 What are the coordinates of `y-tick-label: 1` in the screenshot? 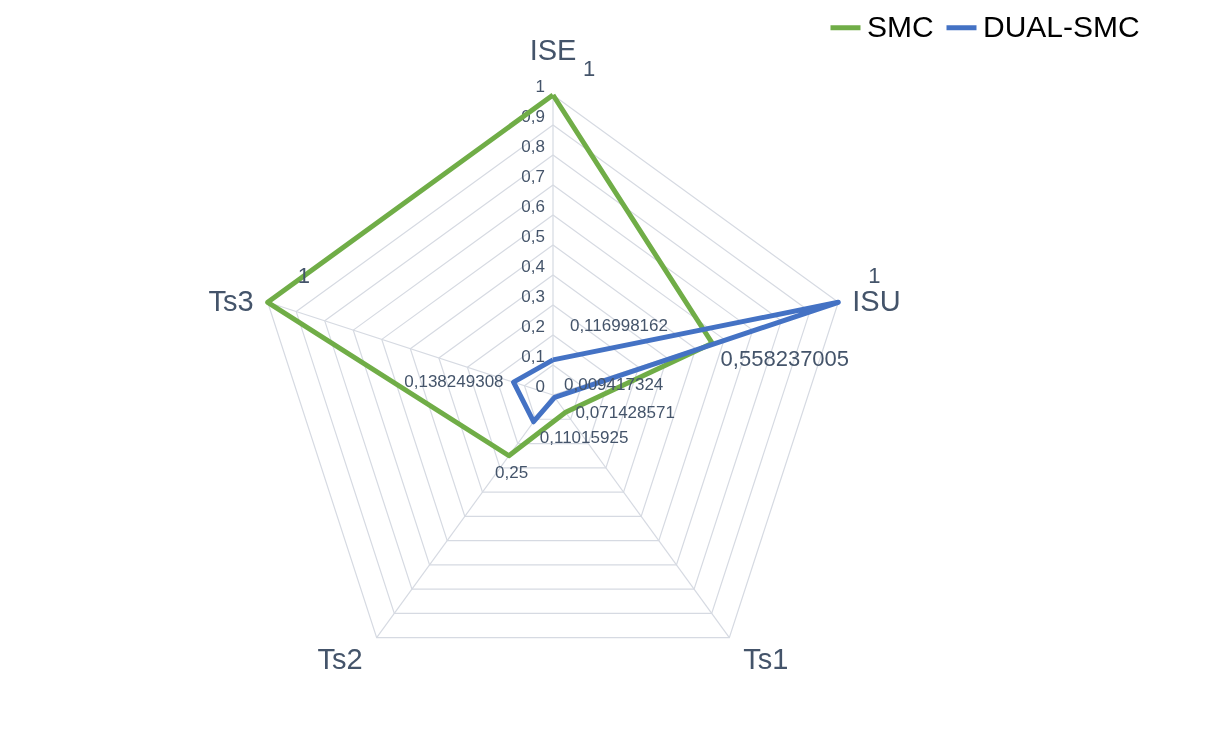 It's located at (540, 86).